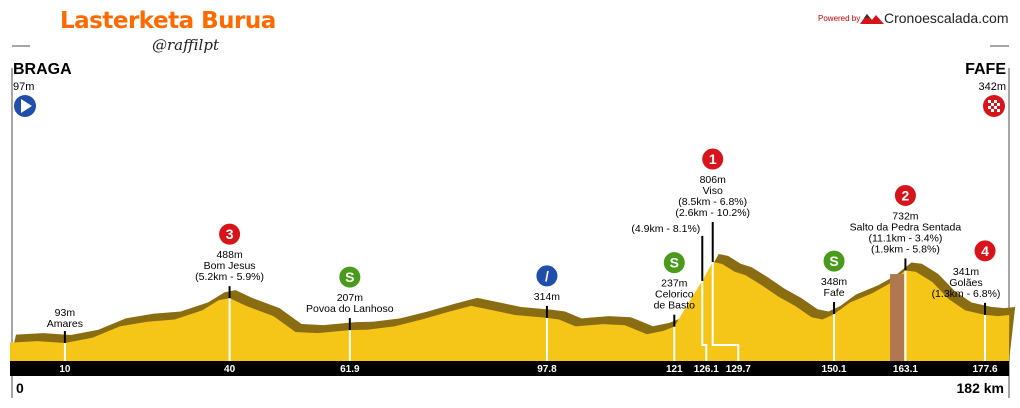  I want to click on badge-label: 3, so click(230, 234).